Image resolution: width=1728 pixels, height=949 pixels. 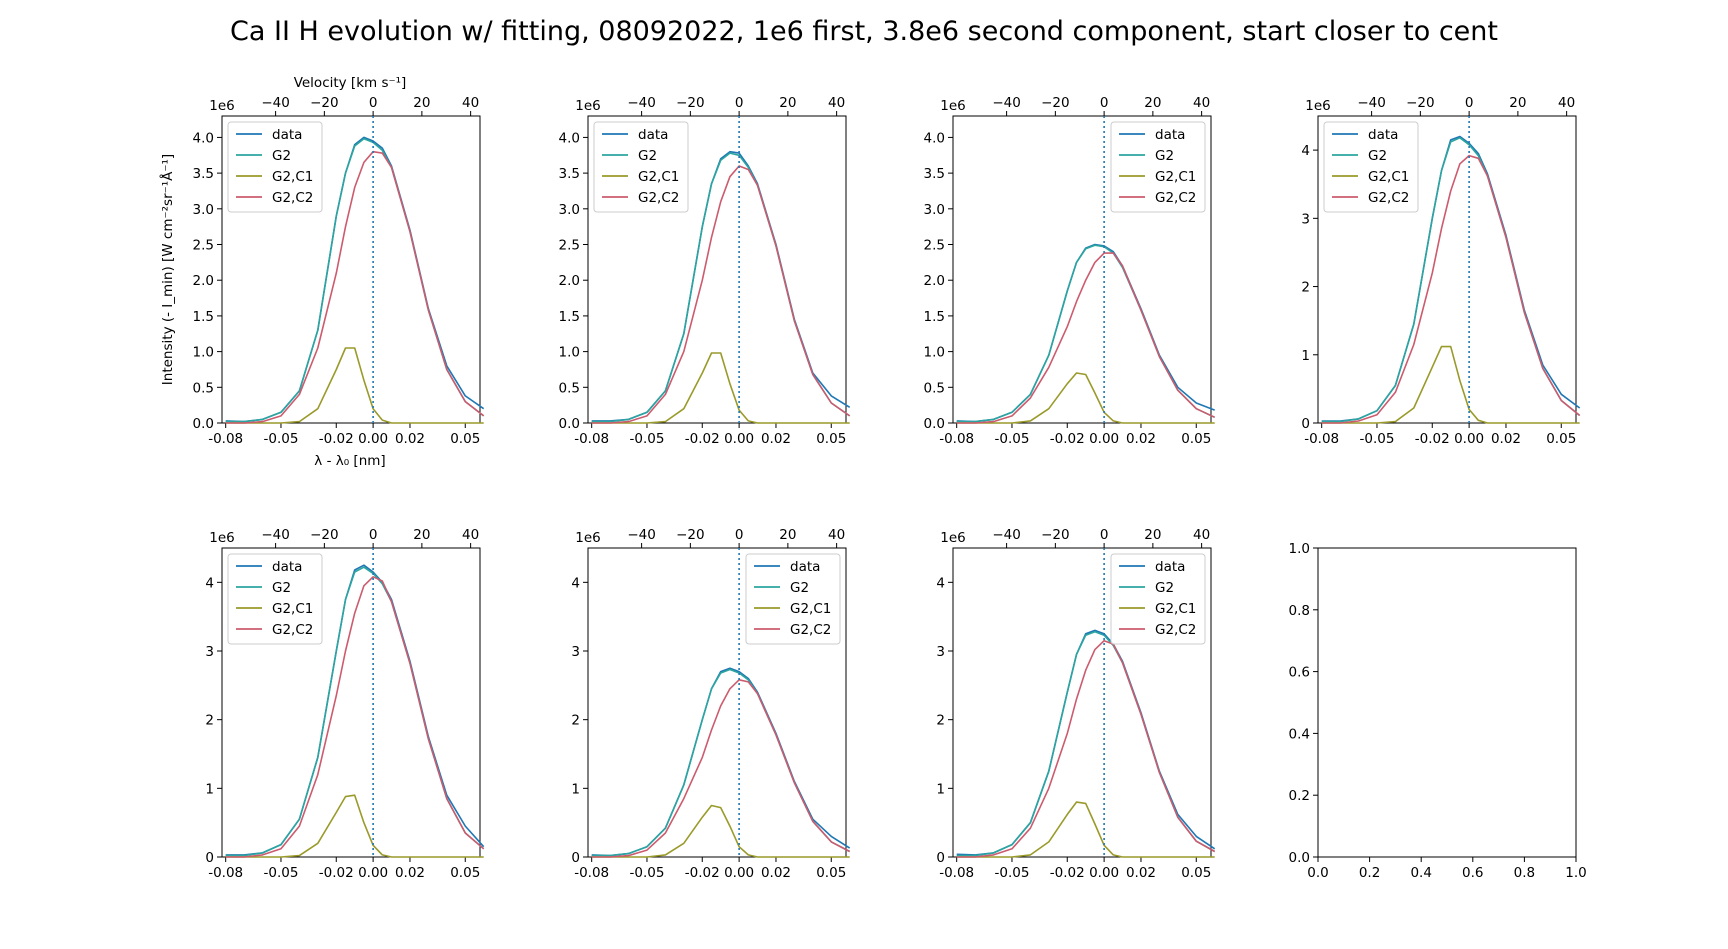 I want to click on y-tick-label: 0.2, so click(x=1299, y=796).